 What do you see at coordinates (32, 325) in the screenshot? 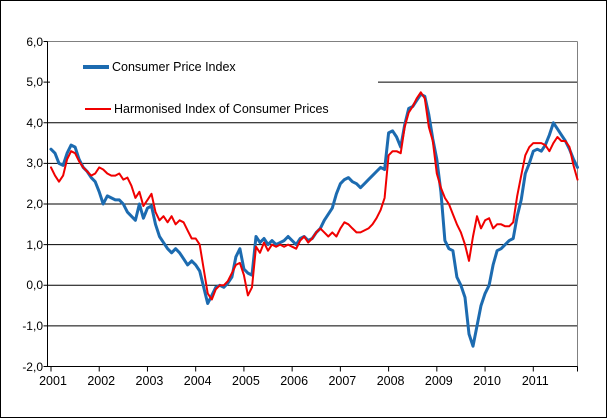
I see `y-axis-label: -1,0` at bounding box center [32, 325].